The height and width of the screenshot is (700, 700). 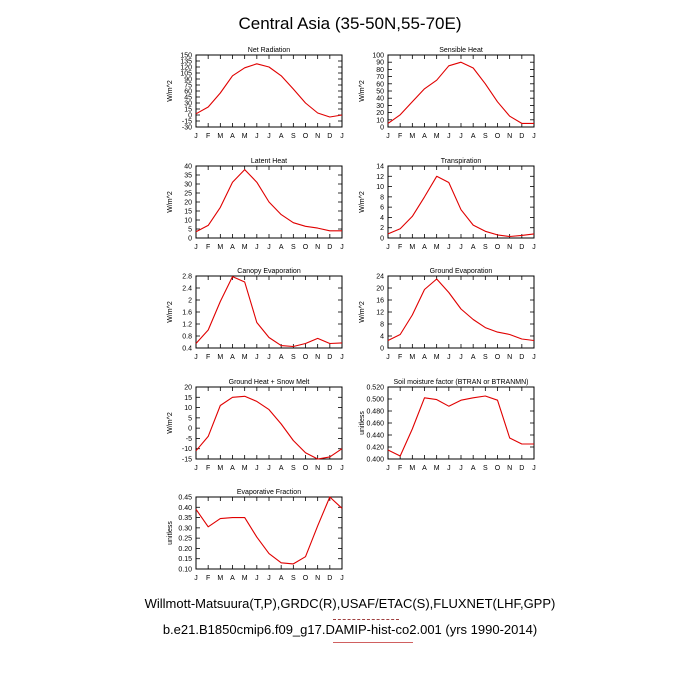 I want to click on panel-title: Evaporative Fraction, so click(x=269, y=492).